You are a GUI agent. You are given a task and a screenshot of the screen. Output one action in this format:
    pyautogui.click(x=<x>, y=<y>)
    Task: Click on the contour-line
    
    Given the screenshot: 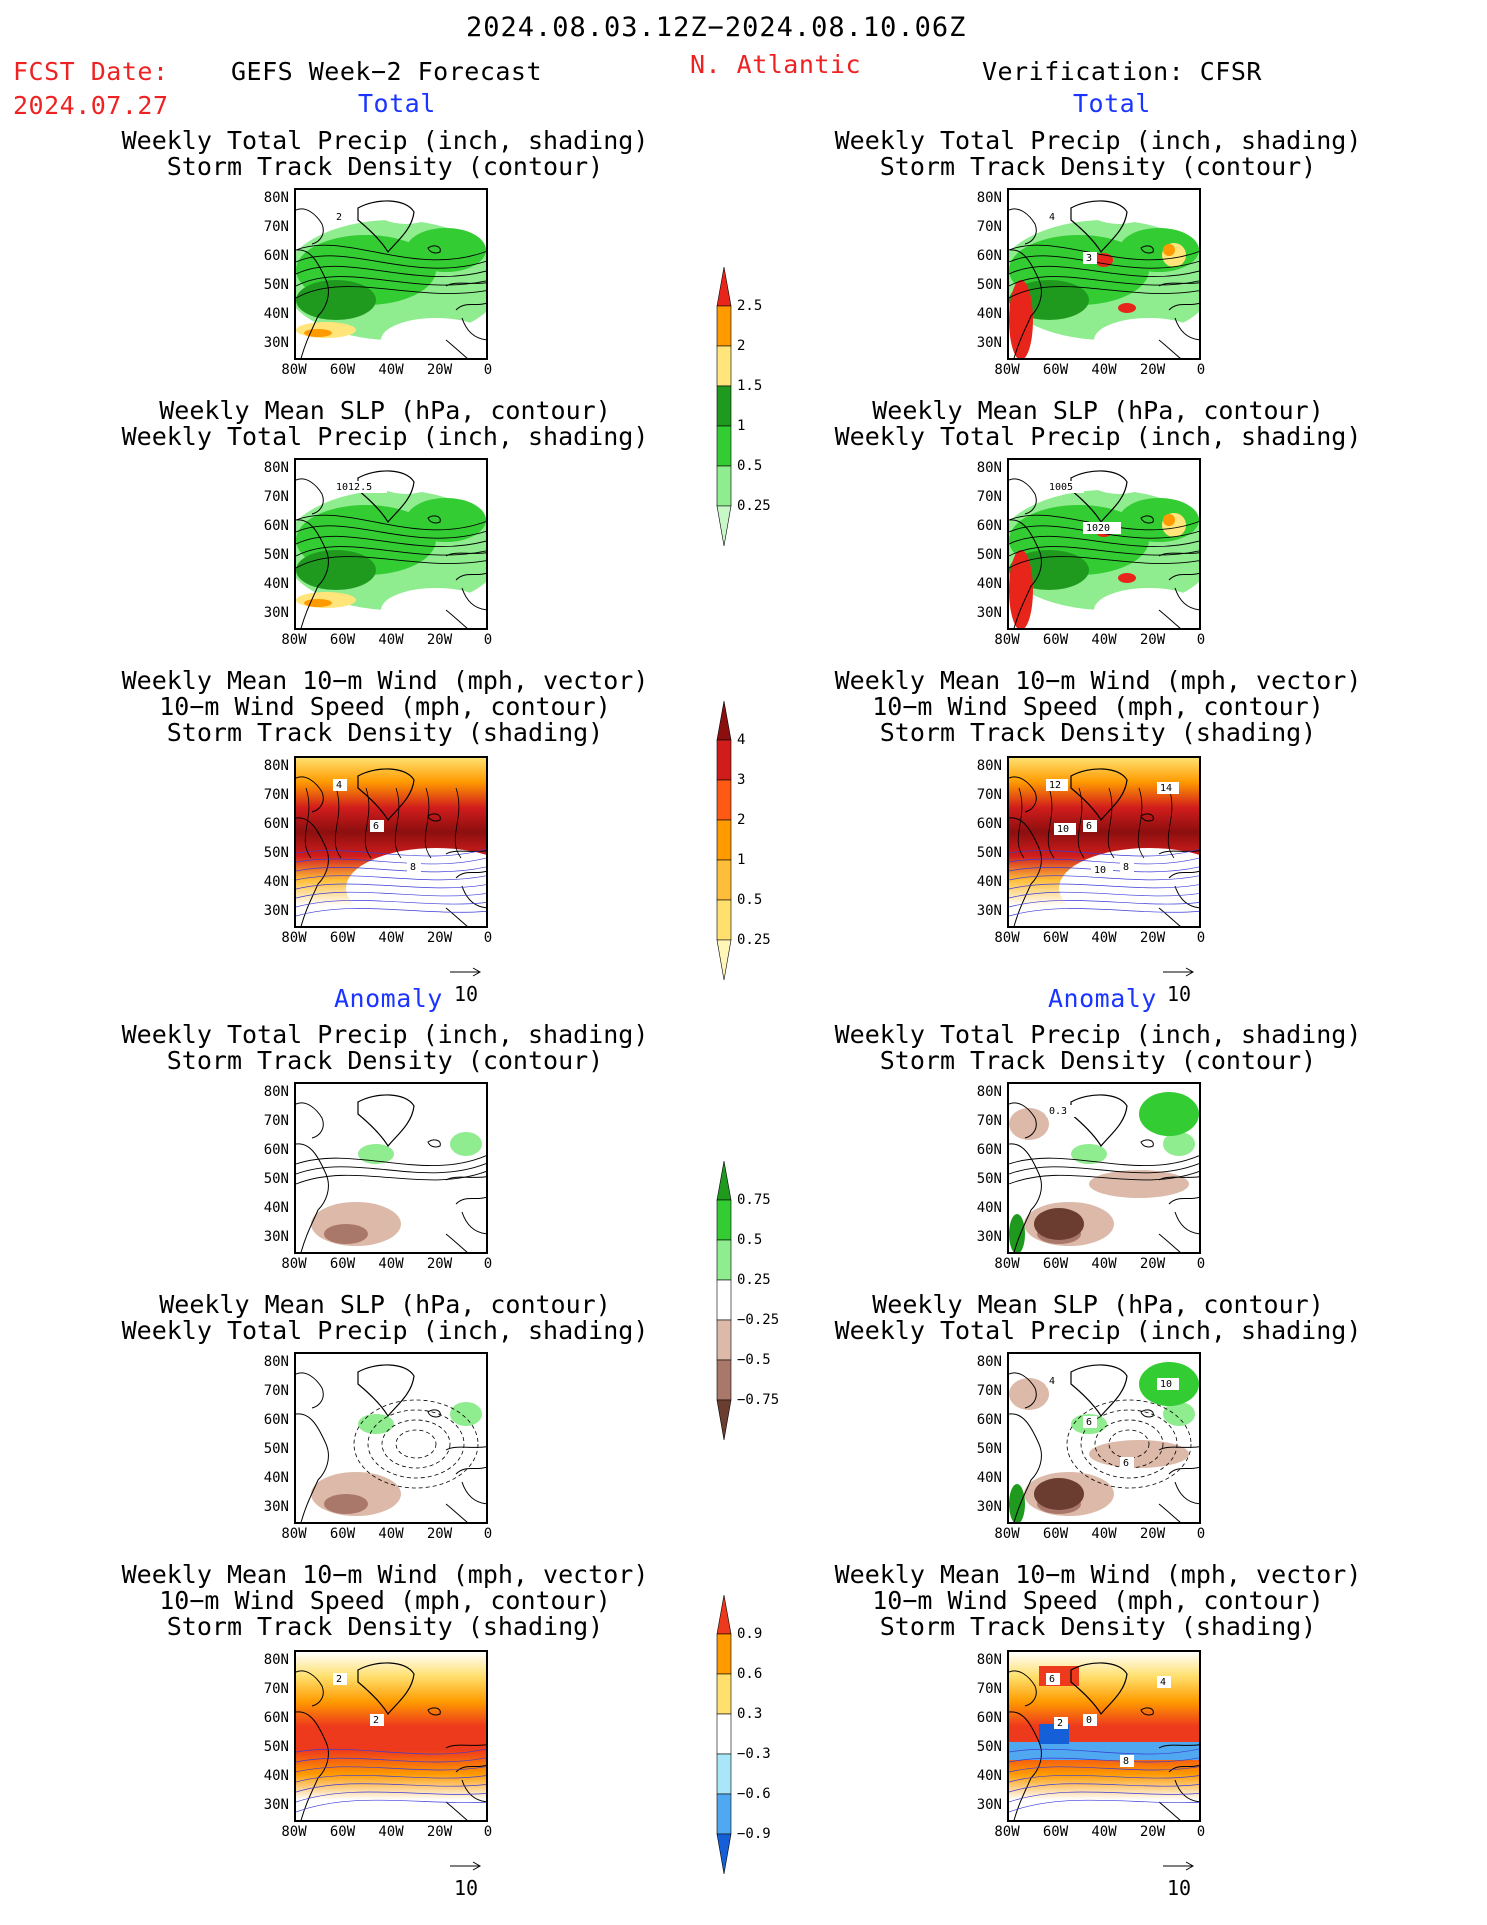 What is the action you would take?
    pyautogui.click(x=391, y=252)
    